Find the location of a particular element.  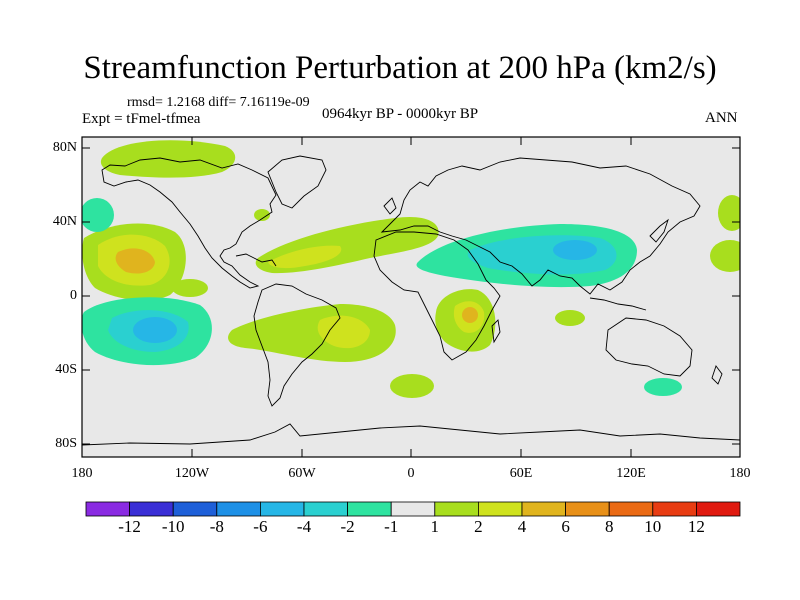

colorbar-label: -4 is located at coordinates (304, 526).